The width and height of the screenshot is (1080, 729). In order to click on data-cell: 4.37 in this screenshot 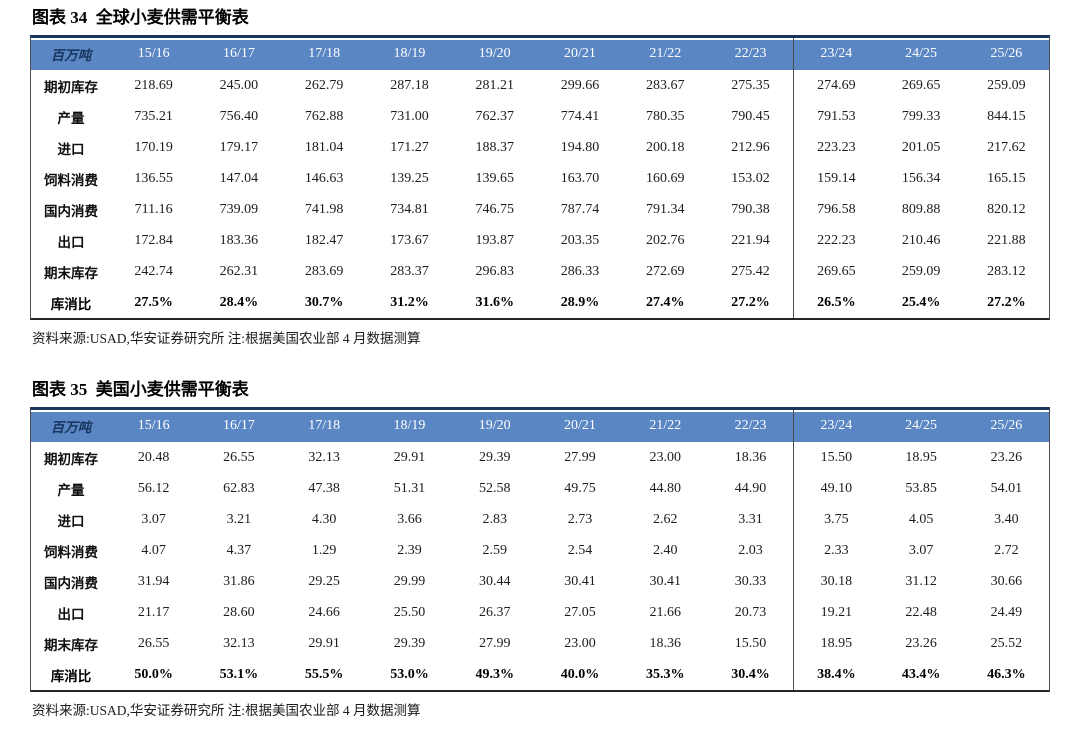, I will do `click(239, 550)`.